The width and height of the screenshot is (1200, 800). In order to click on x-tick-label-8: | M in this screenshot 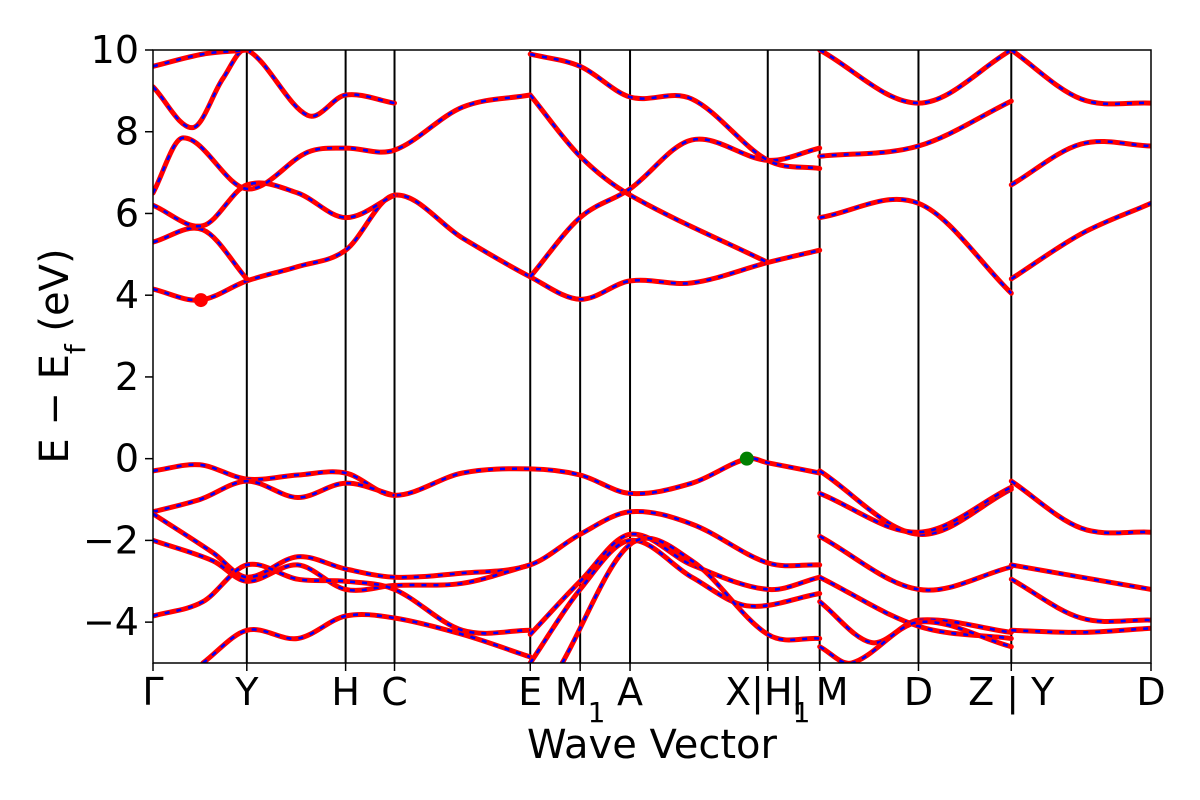, I will do `click(820, 692)`.